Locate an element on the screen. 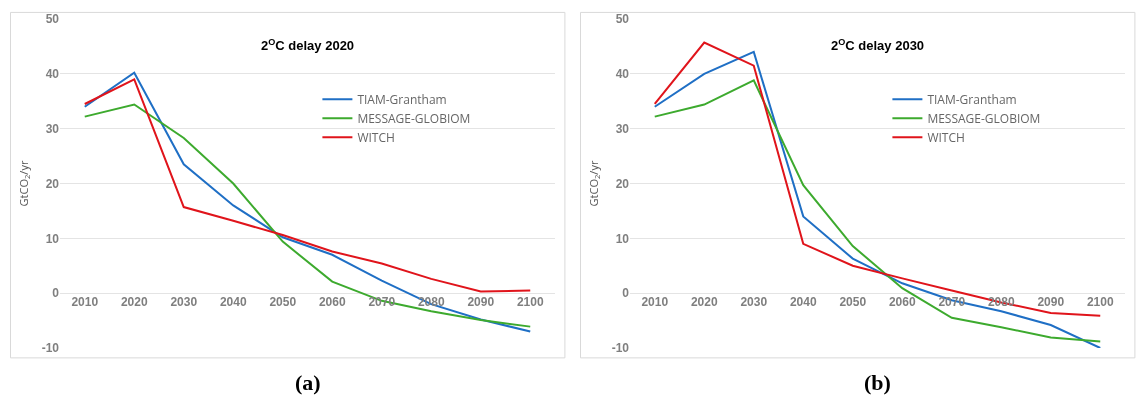  text: (b) is located at coordinates (877, 382).